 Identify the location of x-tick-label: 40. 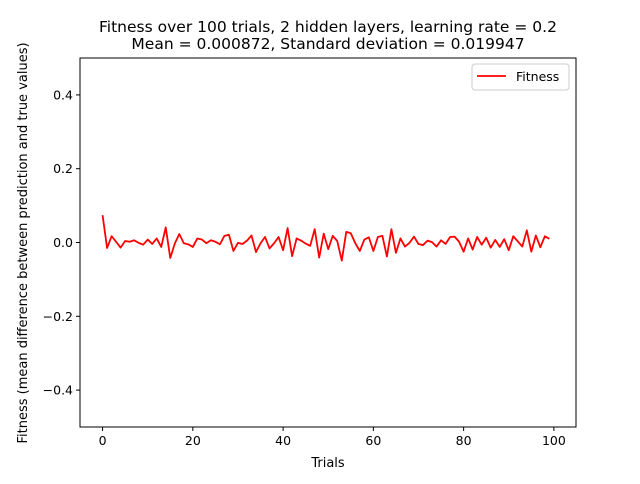
(283, 440).